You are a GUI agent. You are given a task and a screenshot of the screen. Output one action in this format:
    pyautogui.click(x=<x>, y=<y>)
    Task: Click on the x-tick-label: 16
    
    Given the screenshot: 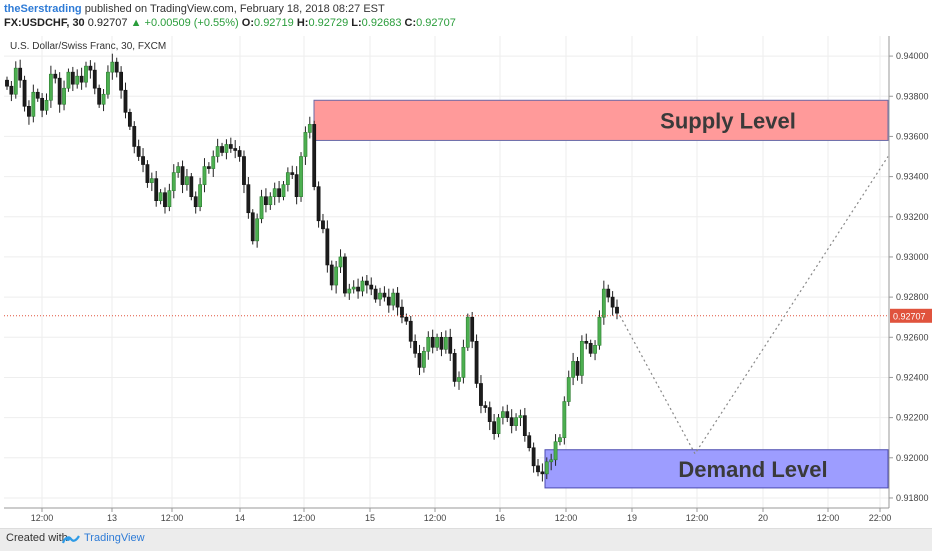 What is the action you would take?
    pyautogui.click(x=500, y=518)
    